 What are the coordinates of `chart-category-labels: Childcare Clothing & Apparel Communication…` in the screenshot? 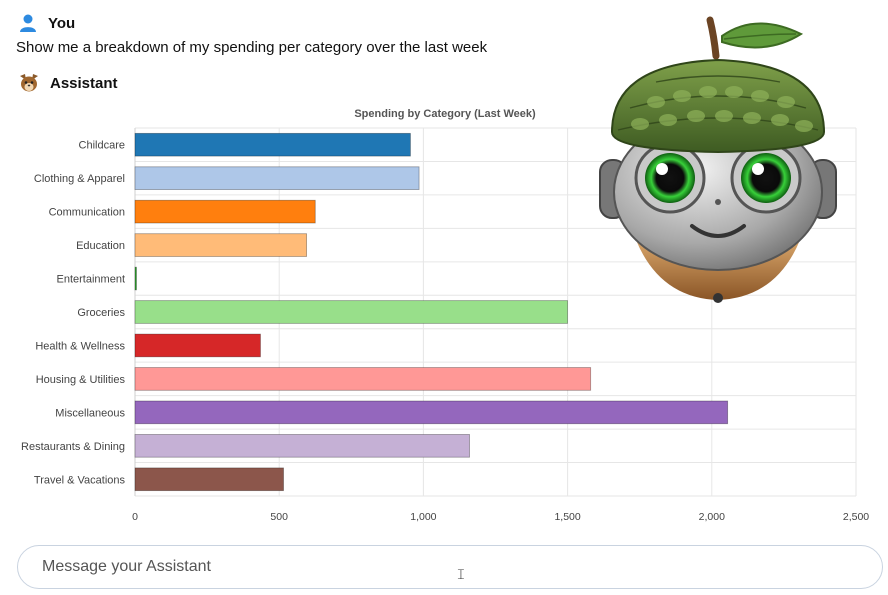 It's located at (73, 313).